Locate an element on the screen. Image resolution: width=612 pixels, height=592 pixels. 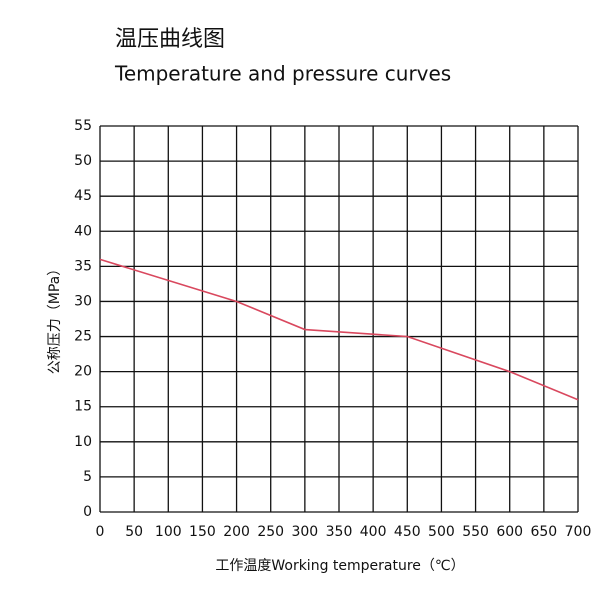
y-tick-label: 40 is located at coordinates (83, 231).